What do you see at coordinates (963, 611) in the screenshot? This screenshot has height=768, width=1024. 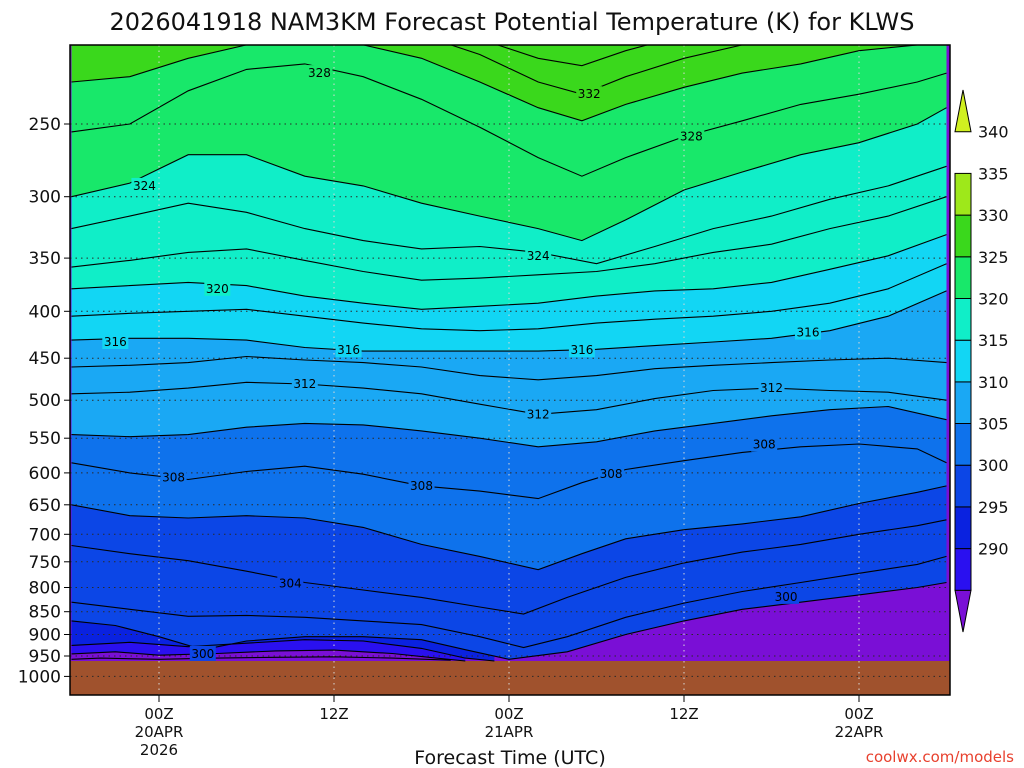 I see `colorbar-arrow-low` at bounding box center [963, 611].